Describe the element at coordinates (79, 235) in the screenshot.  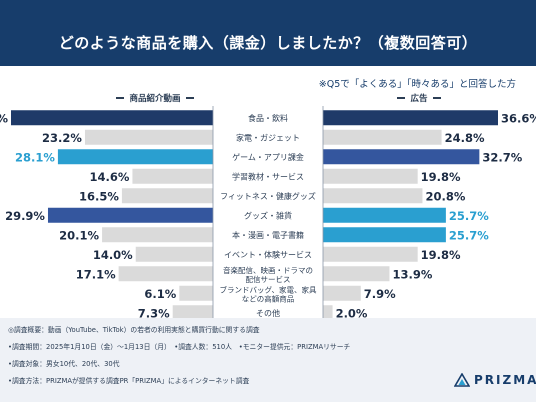
I see `left-value-label-6: 20.1%` at that location.